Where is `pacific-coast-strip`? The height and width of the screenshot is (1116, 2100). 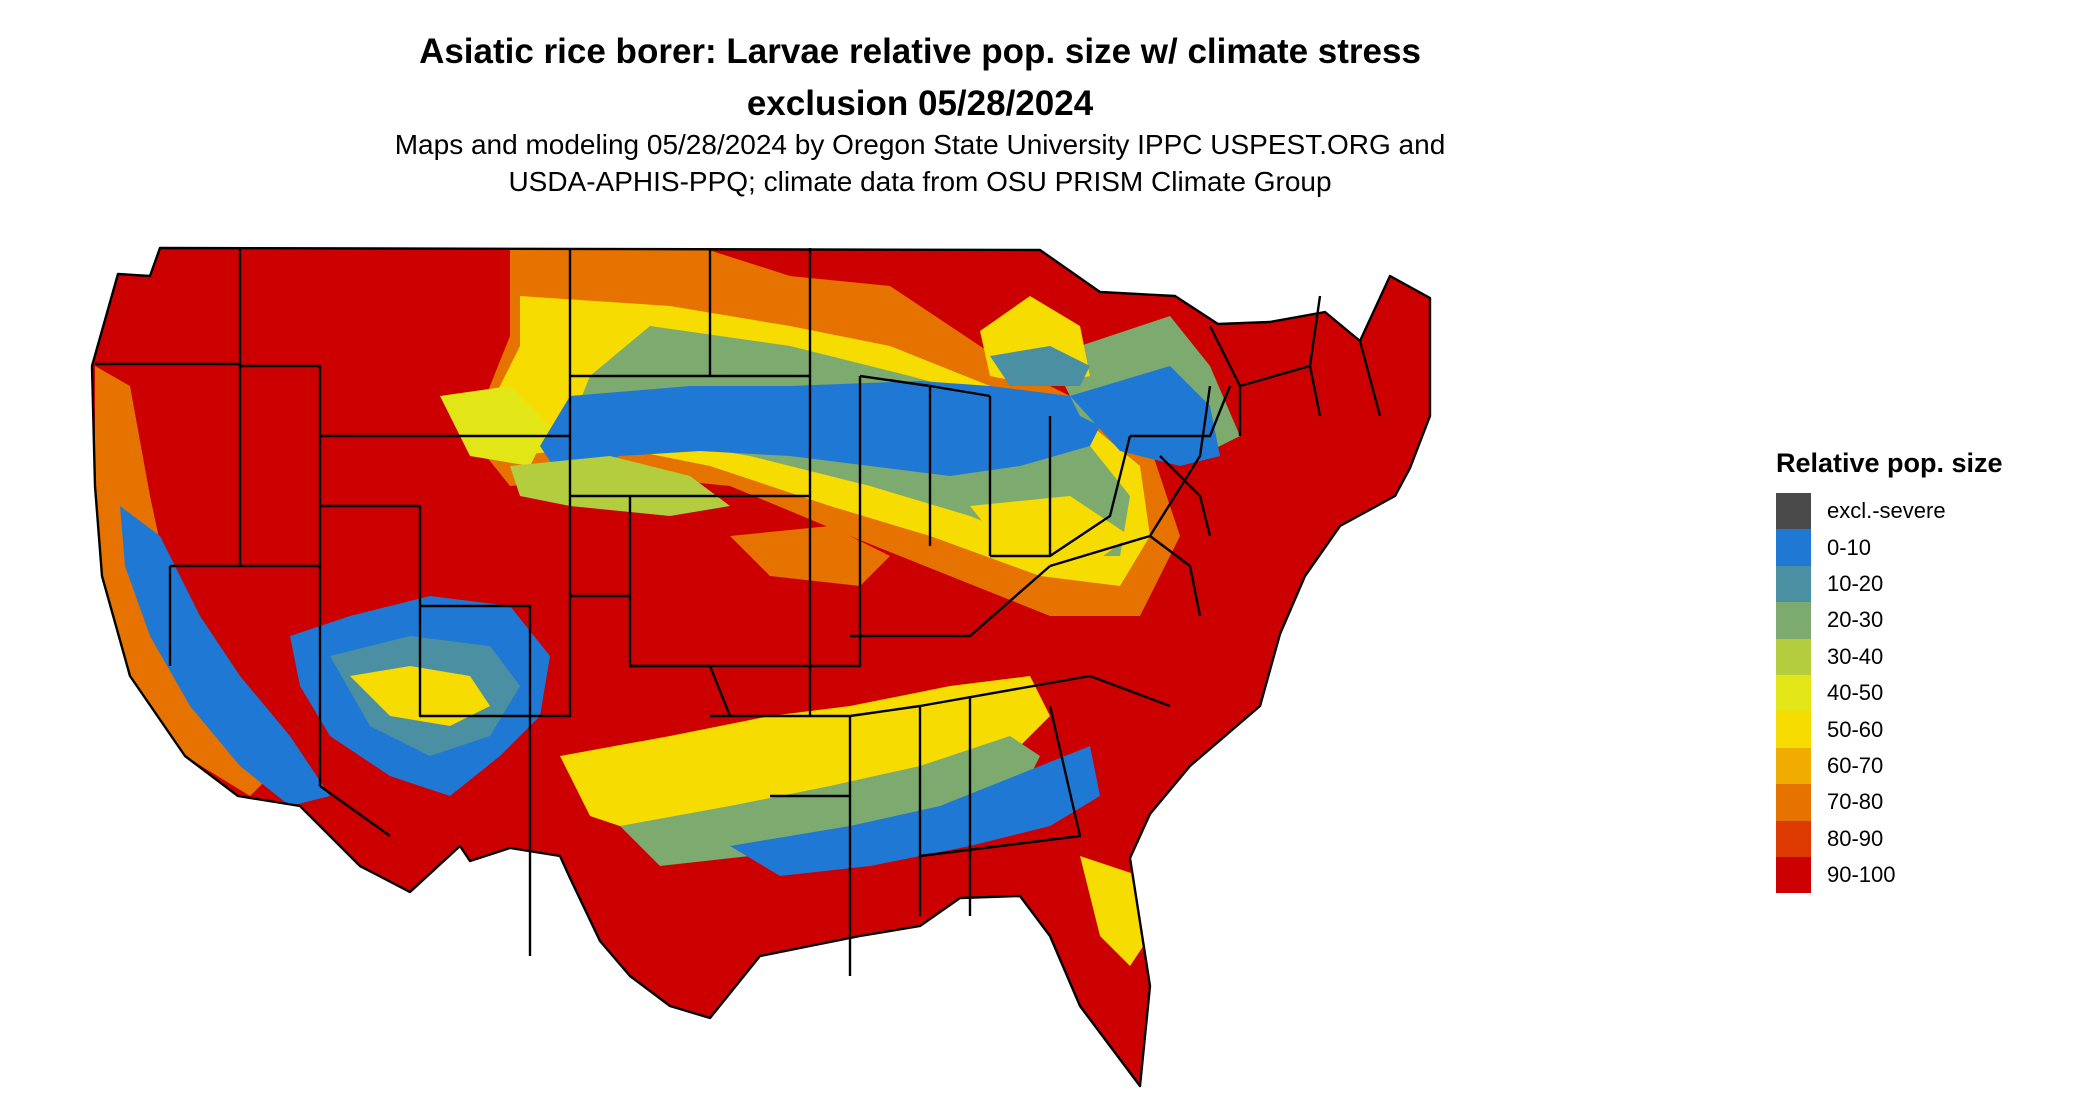
pacific-coast-strip is located at coordinates (187, 581).